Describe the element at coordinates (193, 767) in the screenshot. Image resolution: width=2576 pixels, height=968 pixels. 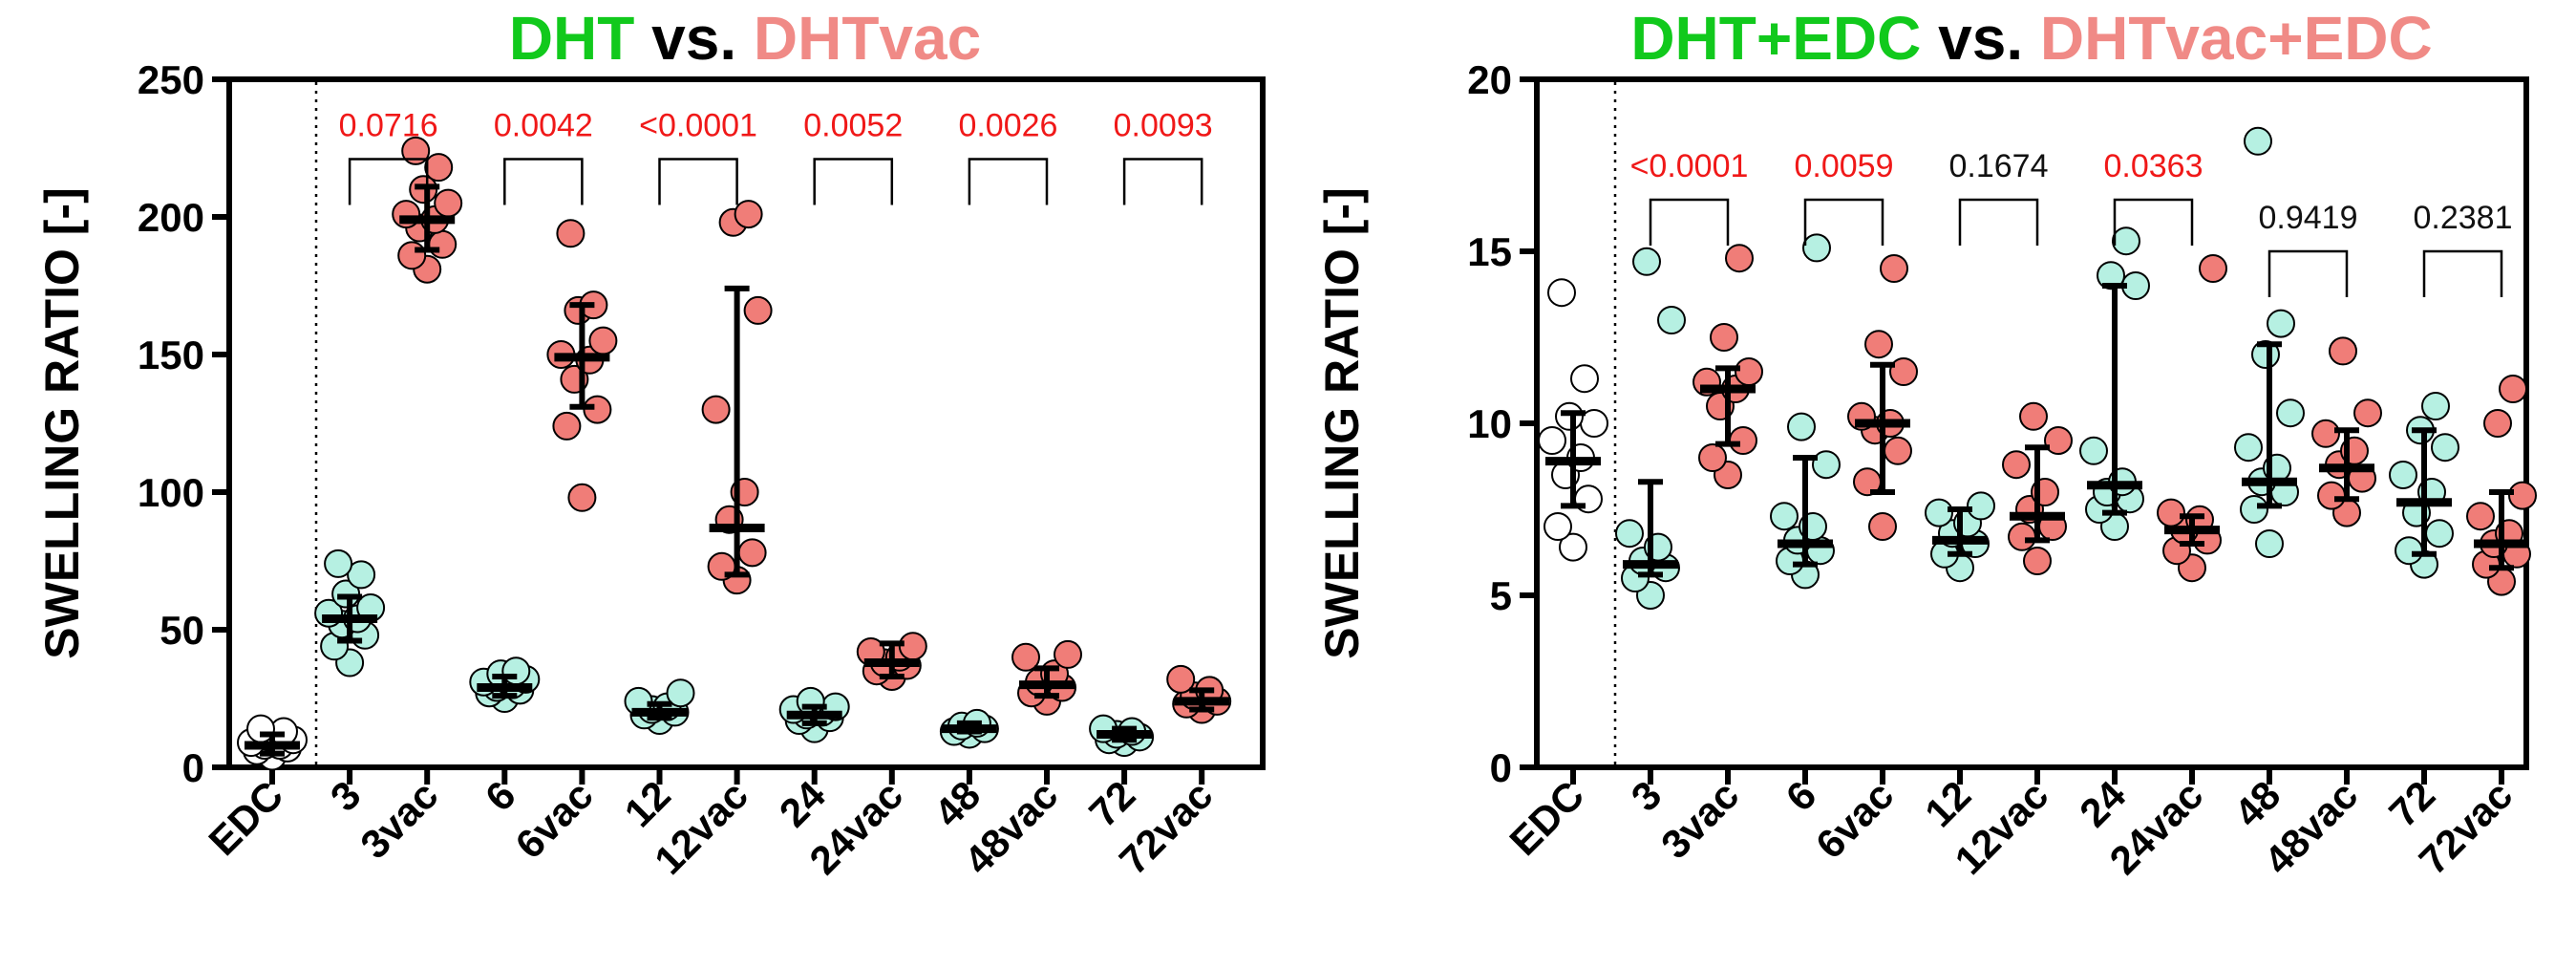
I see `y-tick-label: 0` at that location.